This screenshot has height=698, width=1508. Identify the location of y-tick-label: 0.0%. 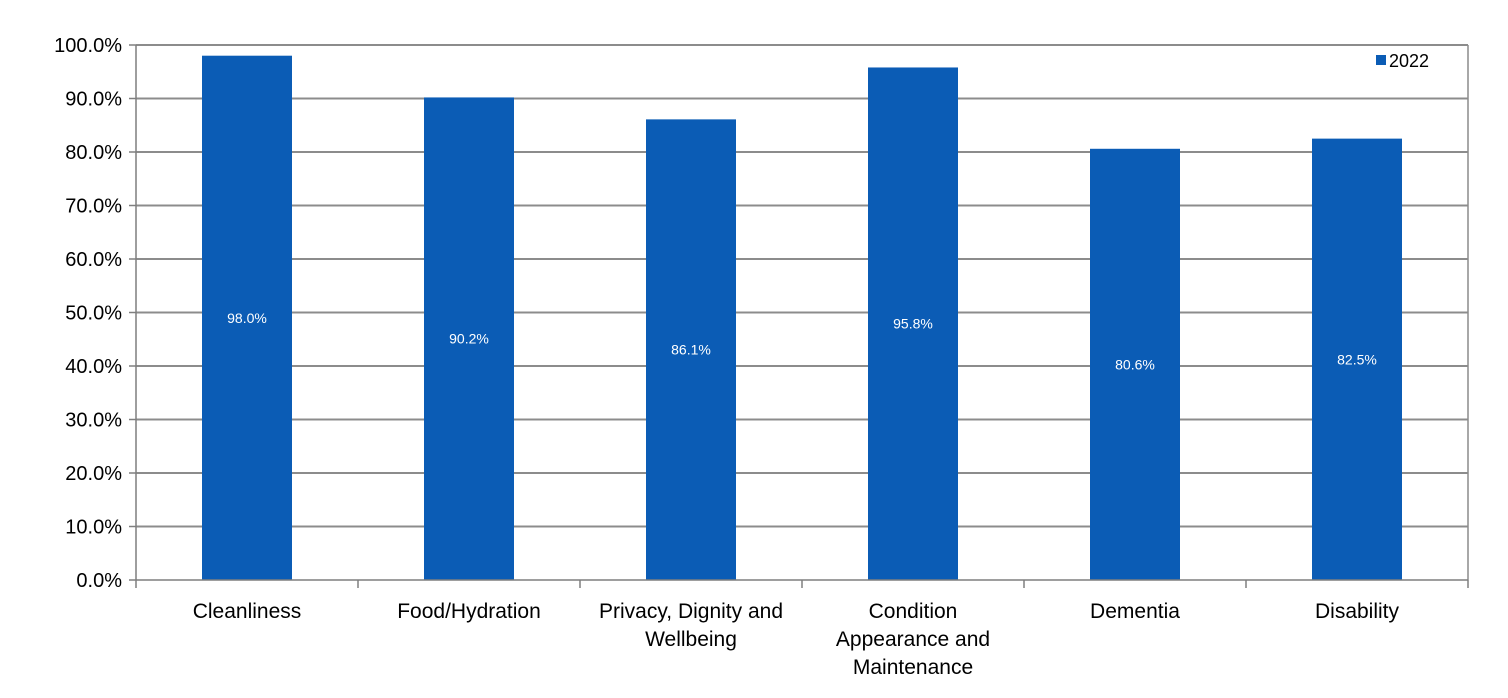
(99, 581).